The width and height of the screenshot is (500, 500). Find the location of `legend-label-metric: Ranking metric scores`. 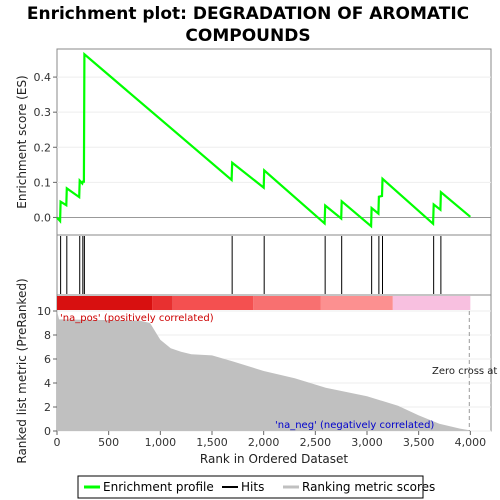

legend-label-metric: Ranking metric scores is located at coordinates (368, 487).